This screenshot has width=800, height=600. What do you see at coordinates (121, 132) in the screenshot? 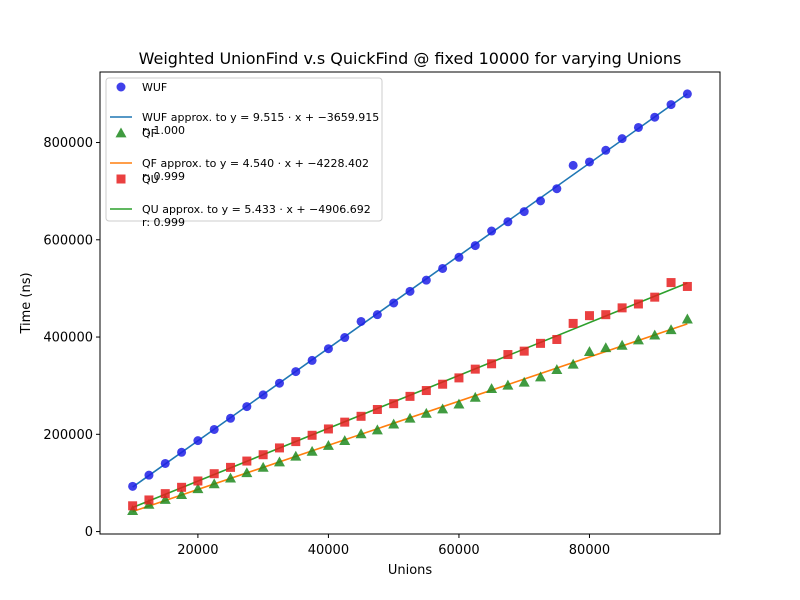
I see `legend-marker-qf` at bounding box center [121, 132].